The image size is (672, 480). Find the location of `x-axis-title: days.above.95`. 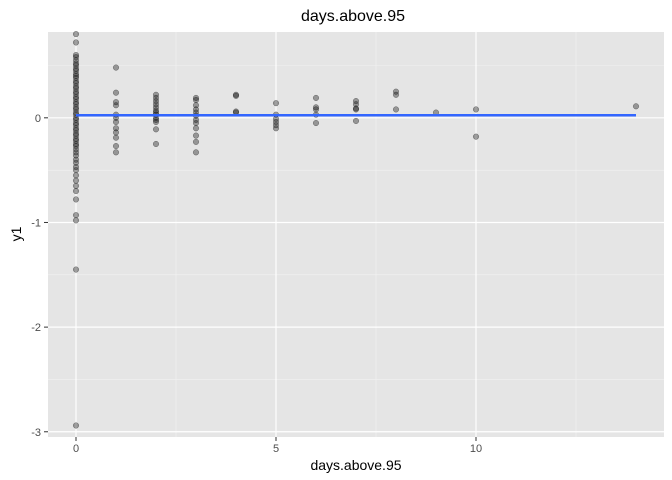

x-axis-title: days.above.95 is located at coordinates (355, 465).